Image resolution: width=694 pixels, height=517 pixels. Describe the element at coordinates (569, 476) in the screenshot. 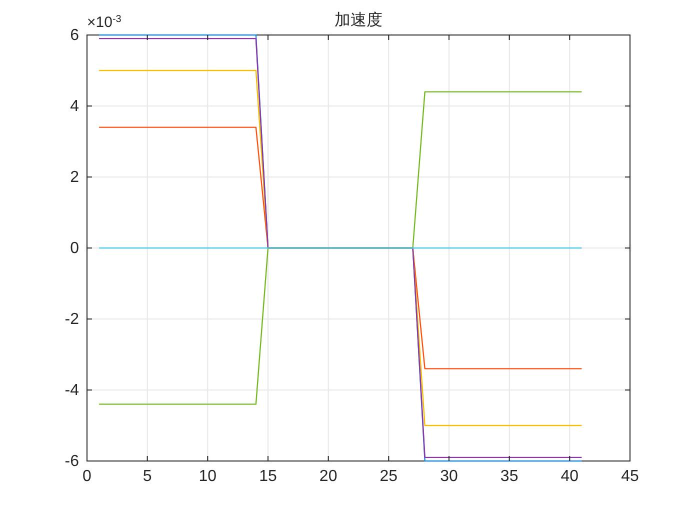

I see `x-tick-label: 40` at that location.